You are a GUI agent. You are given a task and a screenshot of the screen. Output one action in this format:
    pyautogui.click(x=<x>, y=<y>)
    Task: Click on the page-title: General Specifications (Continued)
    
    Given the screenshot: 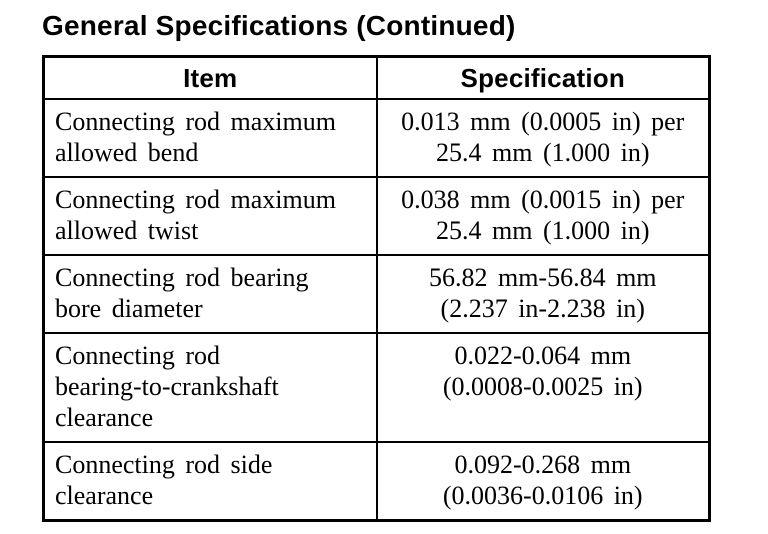 What is the action you would take?
    pyautogui.click(x=279, y=25)
    